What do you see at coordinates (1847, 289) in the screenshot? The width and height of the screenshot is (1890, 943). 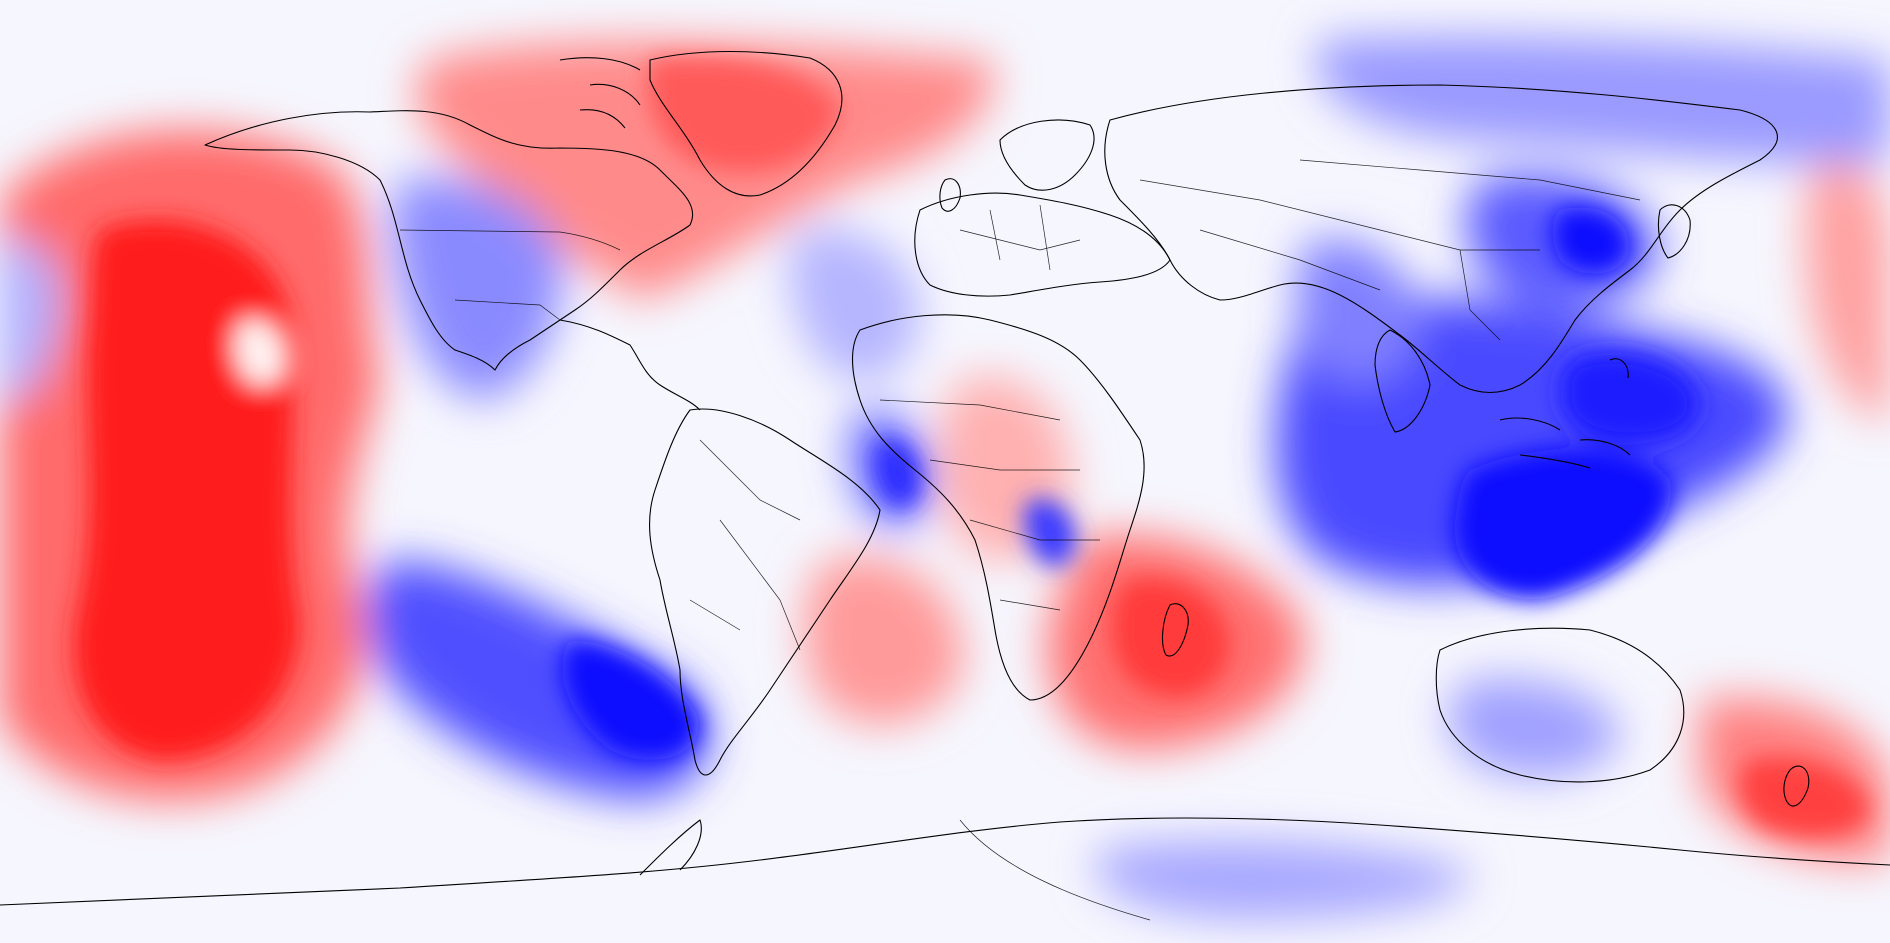 I see `east-pacific-warm-band` at bounding box center [1847, 289].